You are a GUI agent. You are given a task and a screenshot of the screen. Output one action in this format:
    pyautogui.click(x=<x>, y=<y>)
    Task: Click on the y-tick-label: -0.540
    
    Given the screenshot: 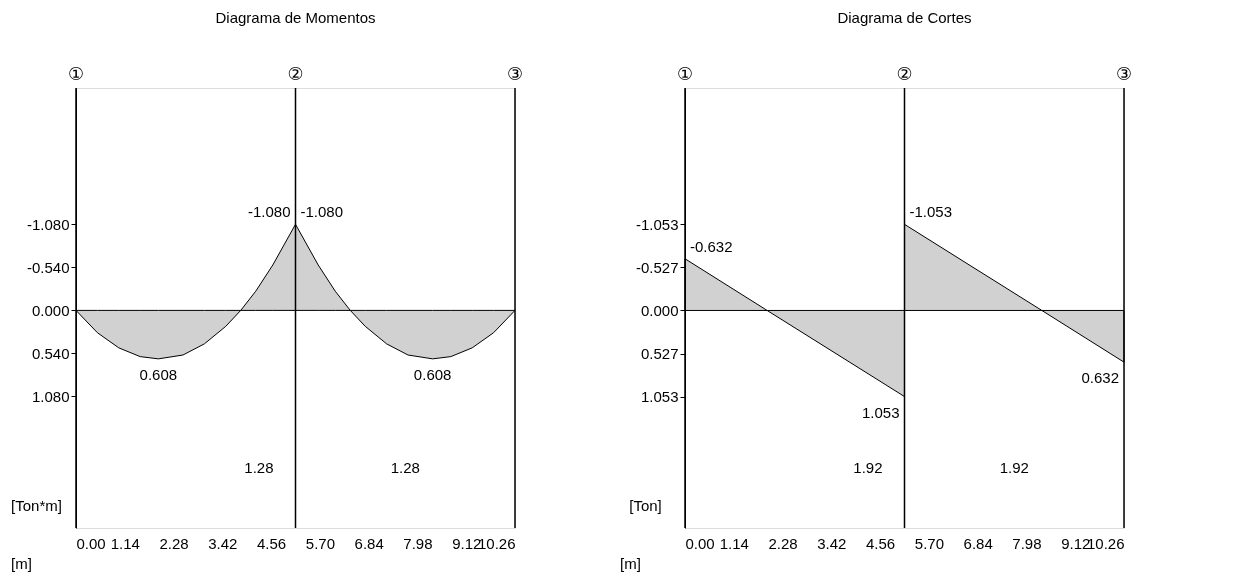 What is the action you would take?
    pyautogui.click(x=48, y=267)
    